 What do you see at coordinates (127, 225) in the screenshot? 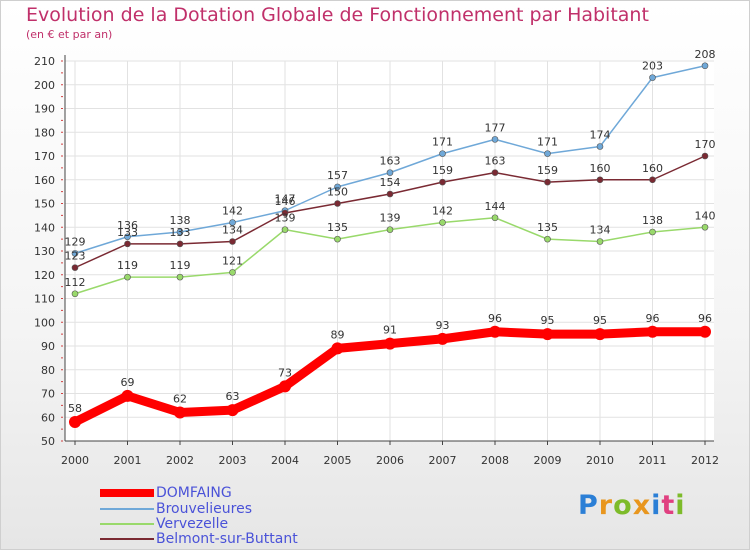
I see `data-label: 136` at bounding box center [127, 225].